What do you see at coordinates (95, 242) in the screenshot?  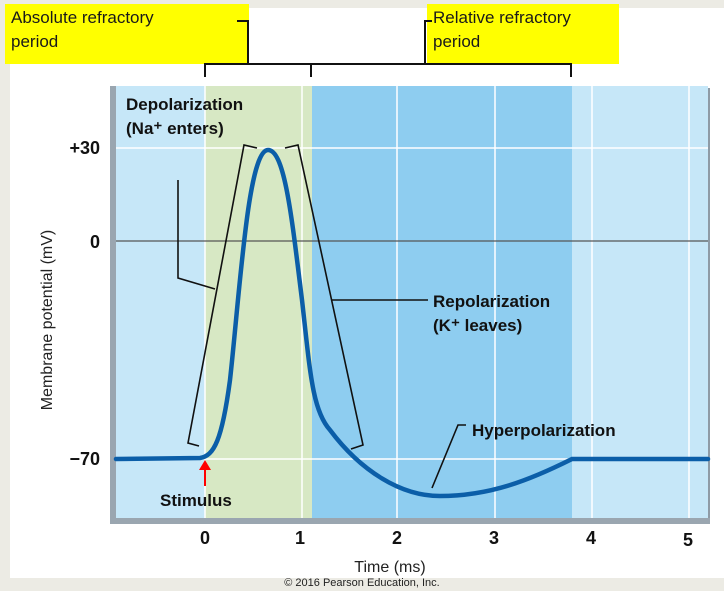 I see `ytick-0: 0` at bounding box center [95, 242].